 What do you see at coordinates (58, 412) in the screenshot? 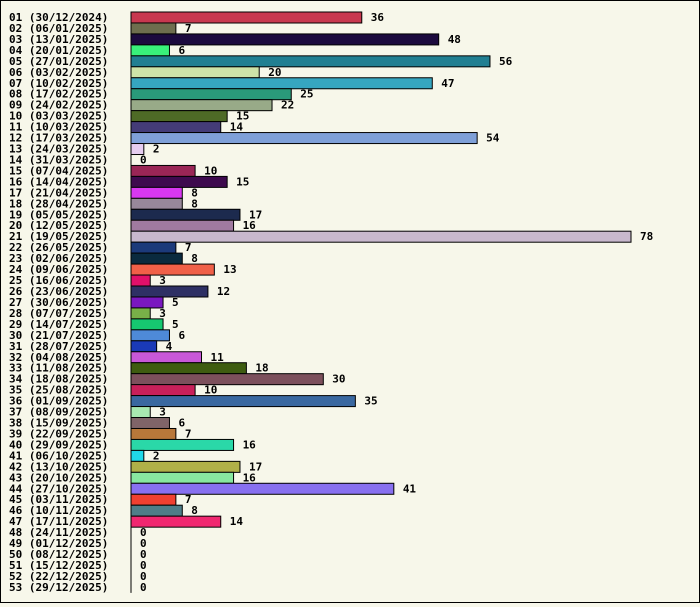
I see `category-label: 37 (08/09/2025)` at bounding box center [58, 412].